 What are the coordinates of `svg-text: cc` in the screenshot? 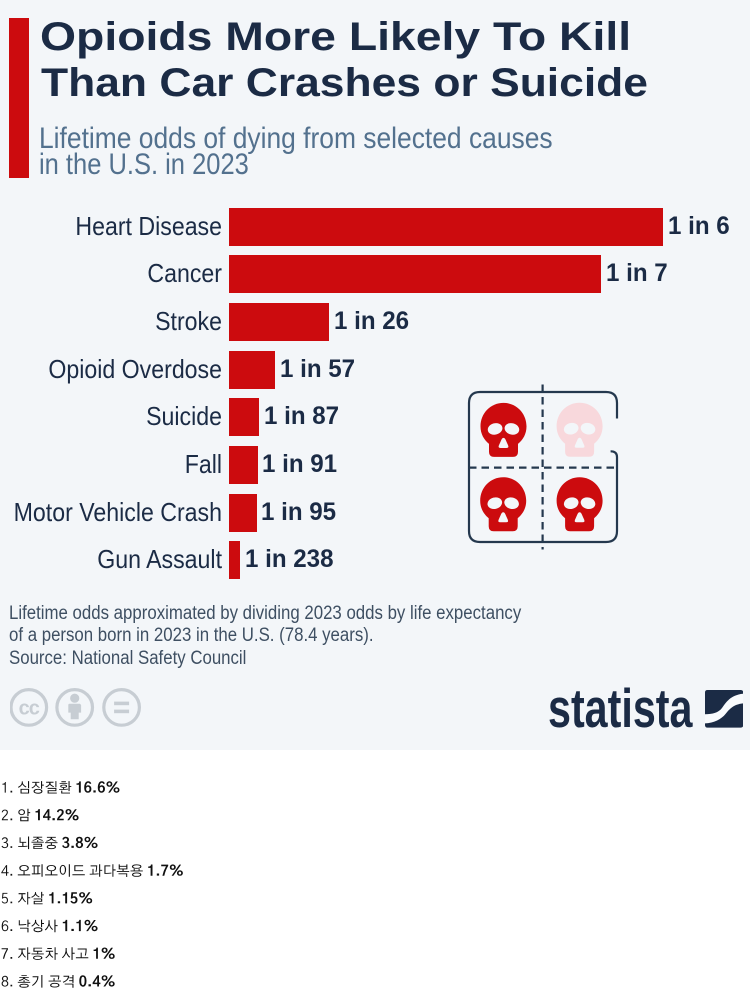 It's located at (29, 709).